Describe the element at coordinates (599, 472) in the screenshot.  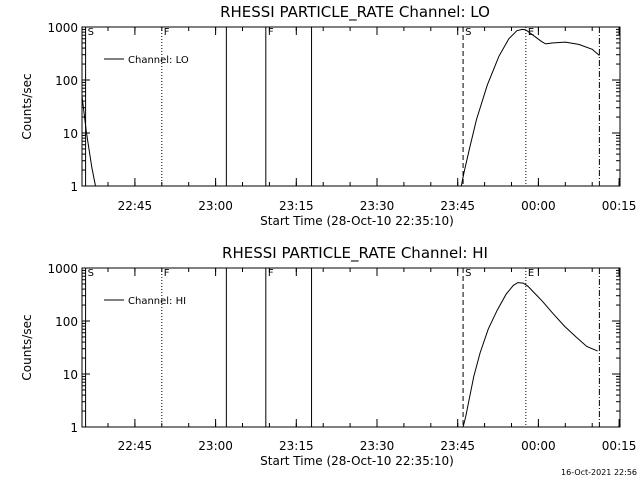
I see `footer-timestamp: 16-Oct-2021 22:56` at that location.